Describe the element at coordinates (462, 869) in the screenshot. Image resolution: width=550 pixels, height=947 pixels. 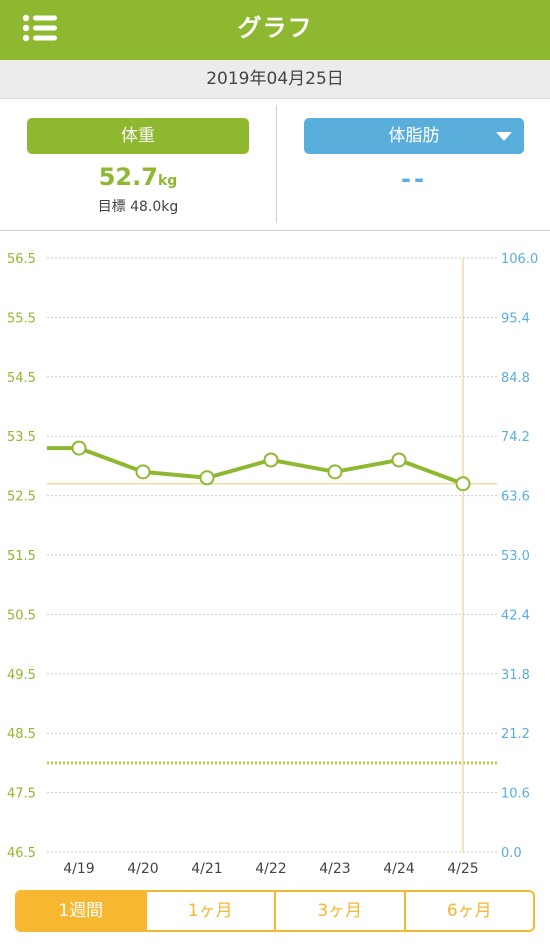
I see `x-tick-label: 4/25` at that location.